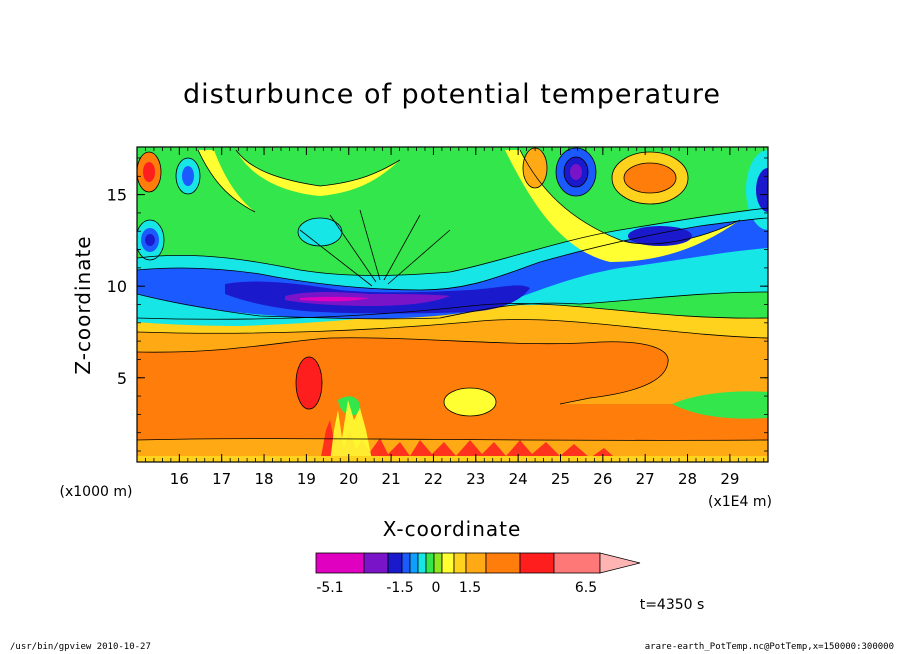 Image resolution: width=904 pixels, height=654 pixels. What do you see at coordinates (436, 588) in the screenshot?
I see `colorbar-label: 0` at bounding box center [436, 588].